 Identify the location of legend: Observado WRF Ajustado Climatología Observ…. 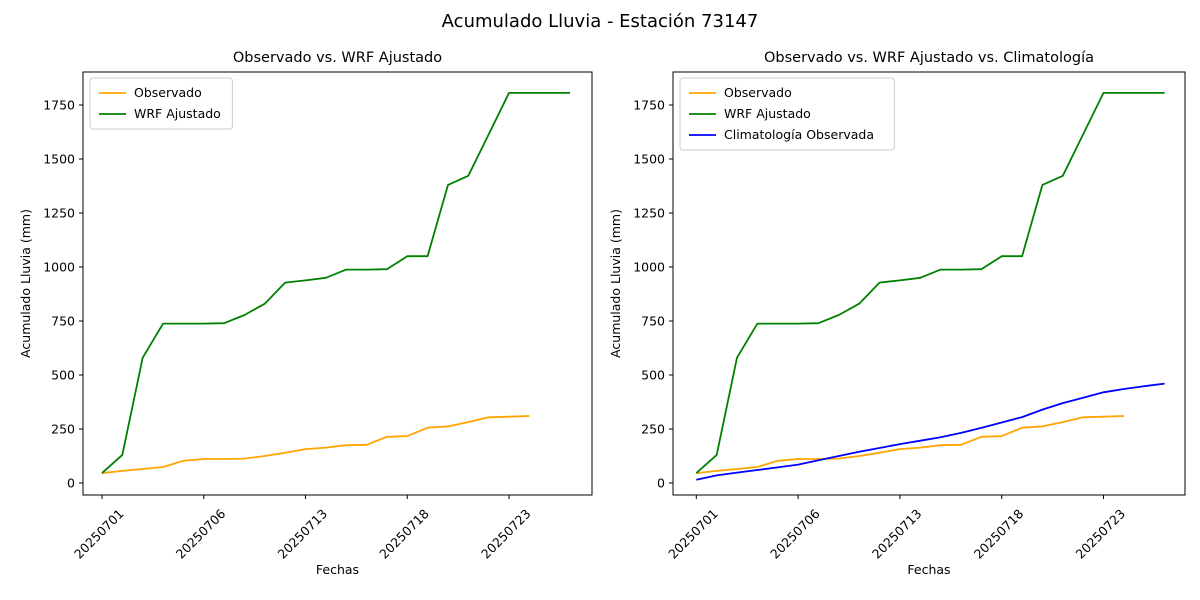
(787, 114).